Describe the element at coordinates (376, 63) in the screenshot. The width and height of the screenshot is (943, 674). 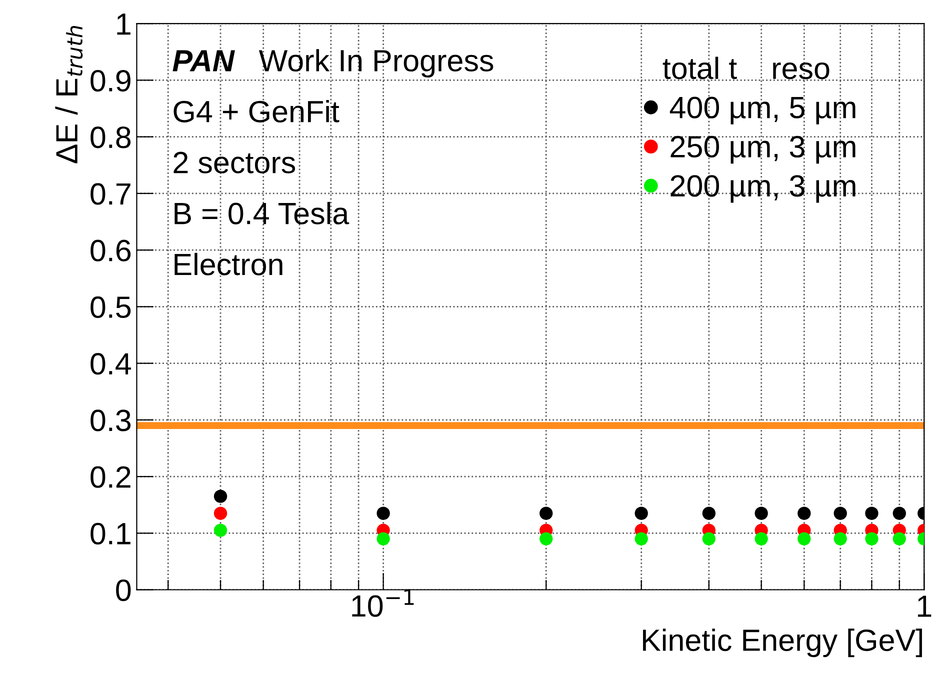
I see `annotation: Work In Progress` at that location.